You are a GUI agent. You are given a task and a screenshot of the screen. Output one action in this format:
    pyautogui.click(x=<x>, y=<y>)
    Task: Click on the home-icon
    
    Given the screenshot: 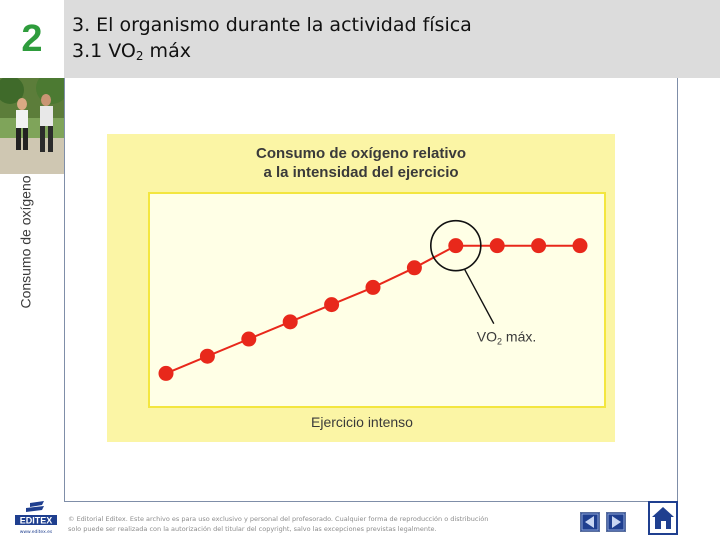 What is the action you would take?
    pyautogui.click(x=663, y=518)
    